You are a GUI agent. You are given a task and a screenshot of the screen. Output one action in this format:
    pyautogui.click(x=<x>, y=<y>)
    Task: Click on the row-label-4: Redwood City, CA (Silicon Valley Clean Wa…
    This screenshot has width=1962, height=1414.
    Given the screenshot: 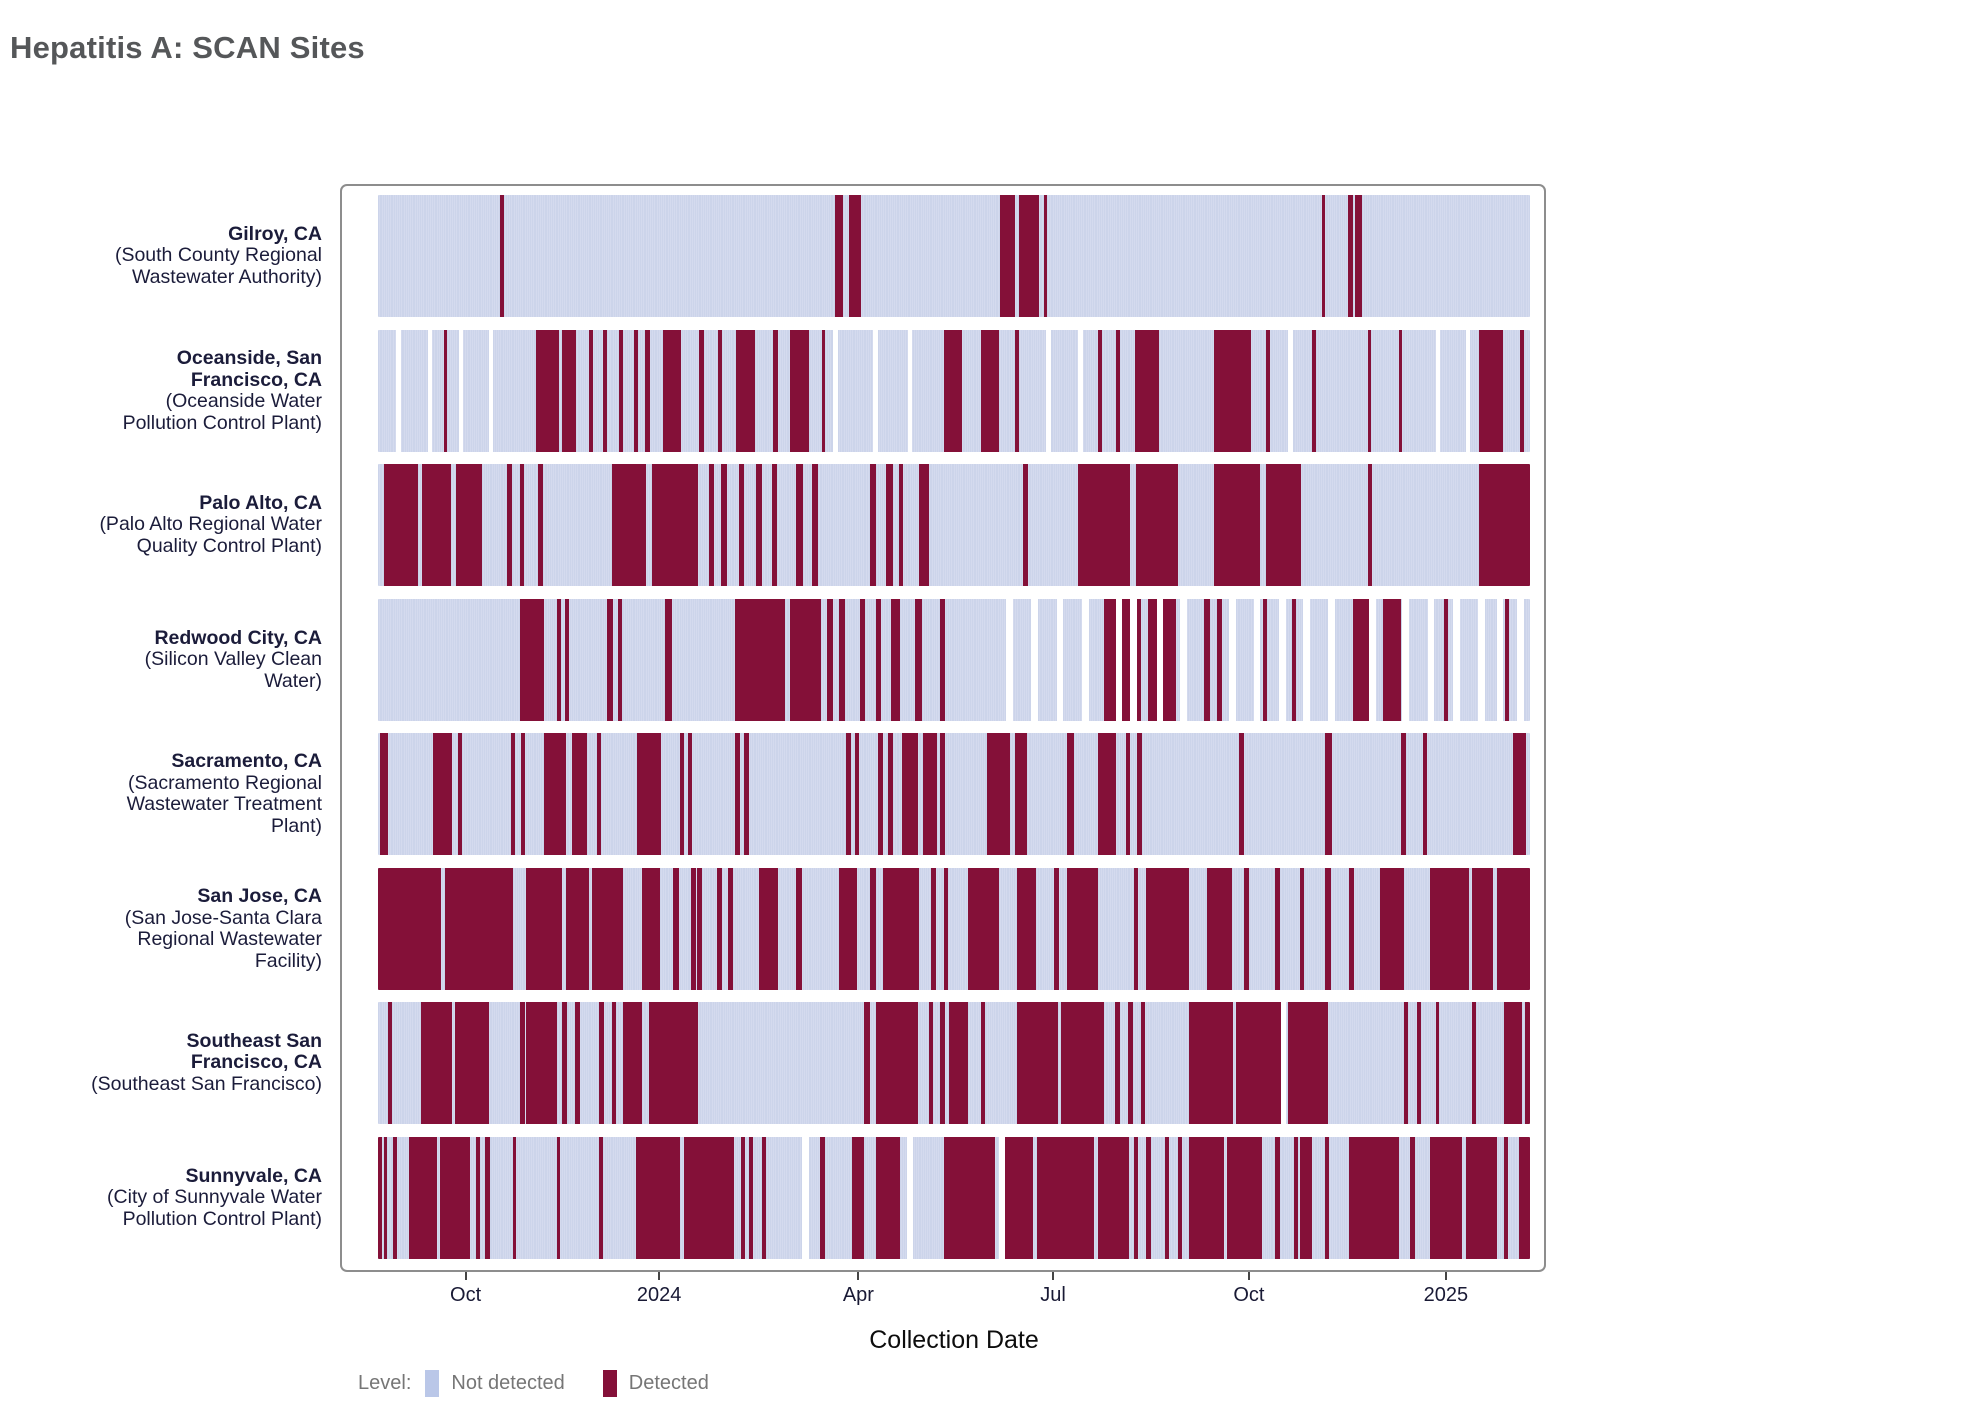 What is the action you would take?
    pyautogui.click(x=204, y=660)
    